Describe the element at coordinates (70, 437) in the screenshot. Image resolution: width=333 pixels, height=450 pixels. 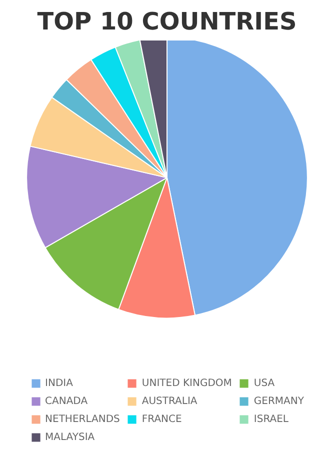
I see `legend-label: MALAYSIA` at that location.